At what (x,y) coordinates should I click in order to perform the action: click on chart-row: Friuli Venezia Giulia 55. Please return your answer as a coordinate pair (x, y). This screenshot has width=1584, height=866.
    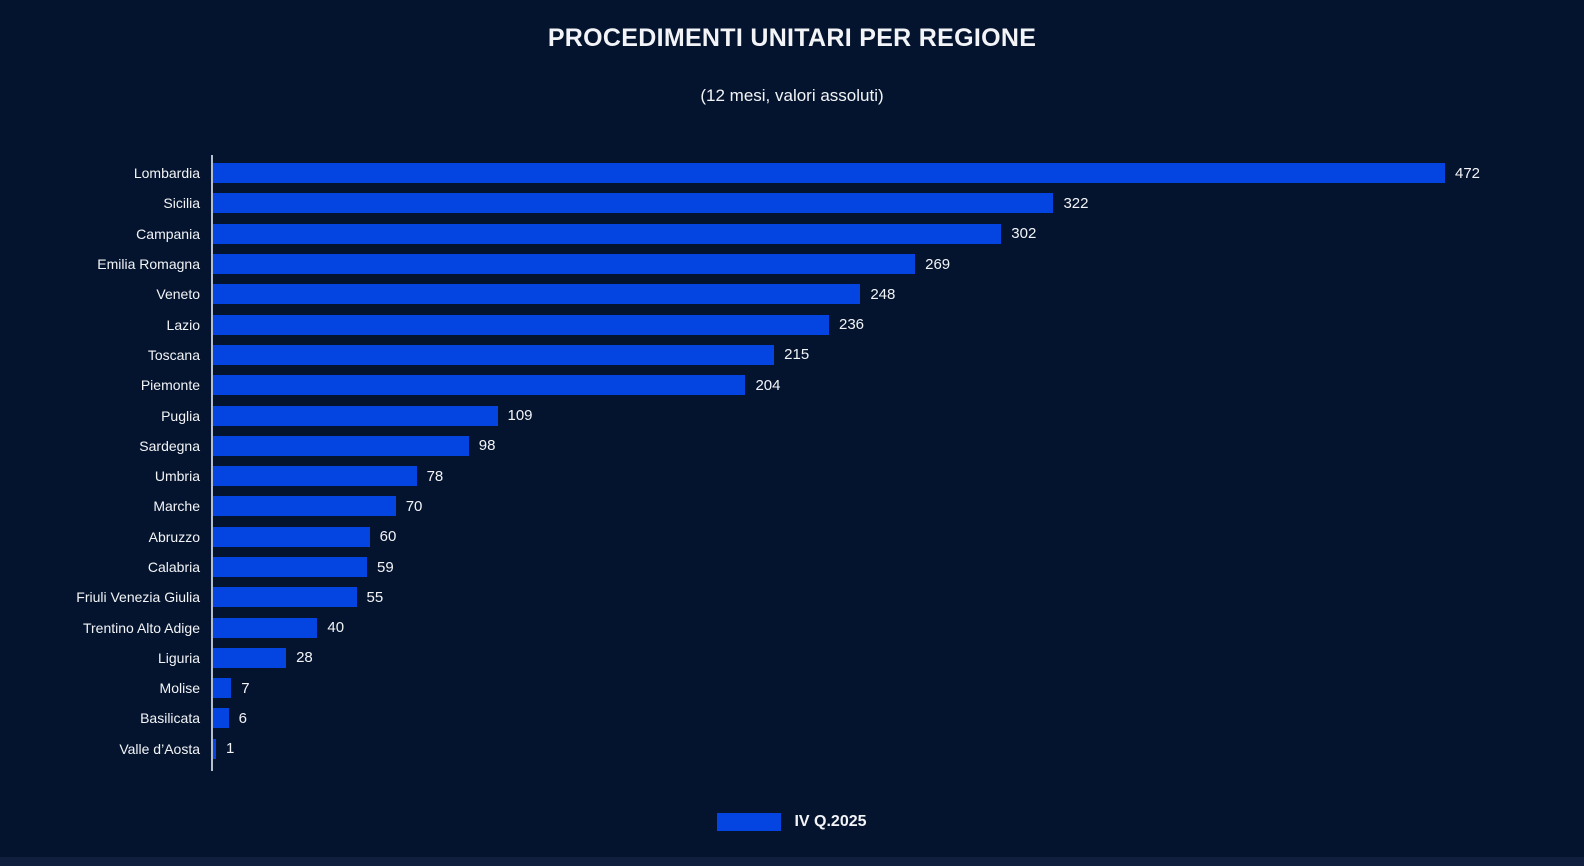
    Looking at the image, I should click on (792, 597).